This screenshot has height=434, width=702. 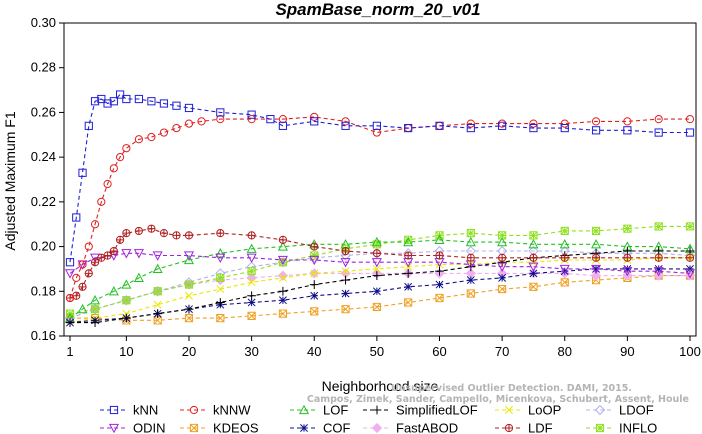 I want to click on legend-marker-kdeos, so click(x=194, y=428).